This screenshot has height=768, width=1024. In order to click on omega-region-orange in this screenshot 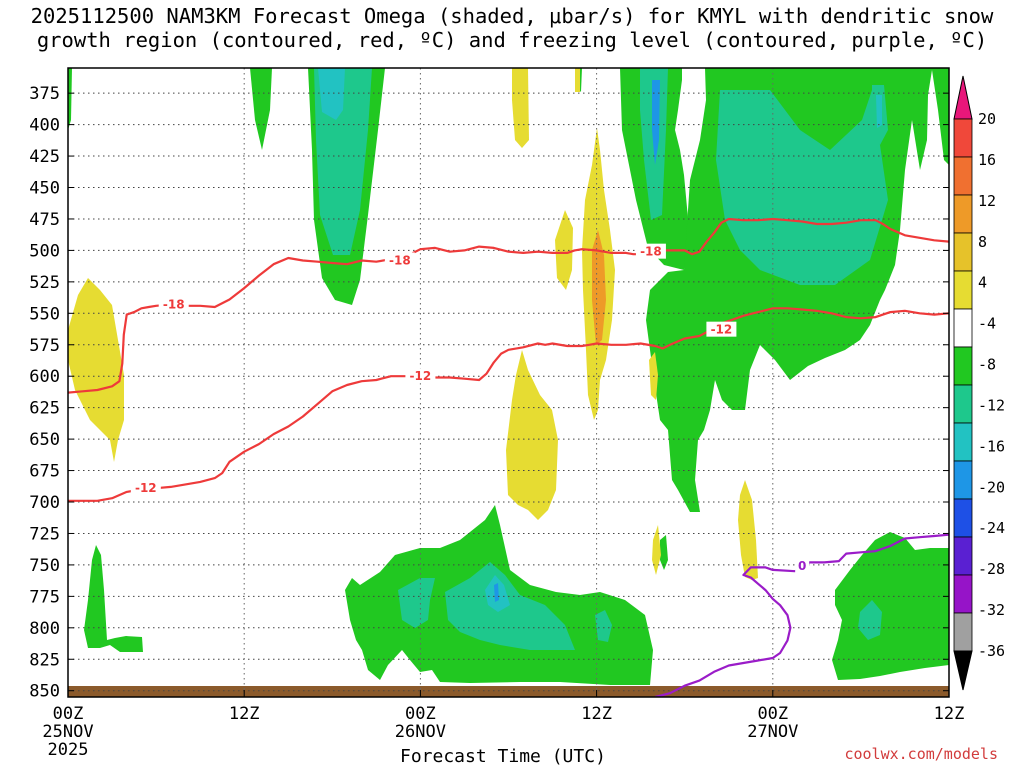, I will do `click(599, 287)`.